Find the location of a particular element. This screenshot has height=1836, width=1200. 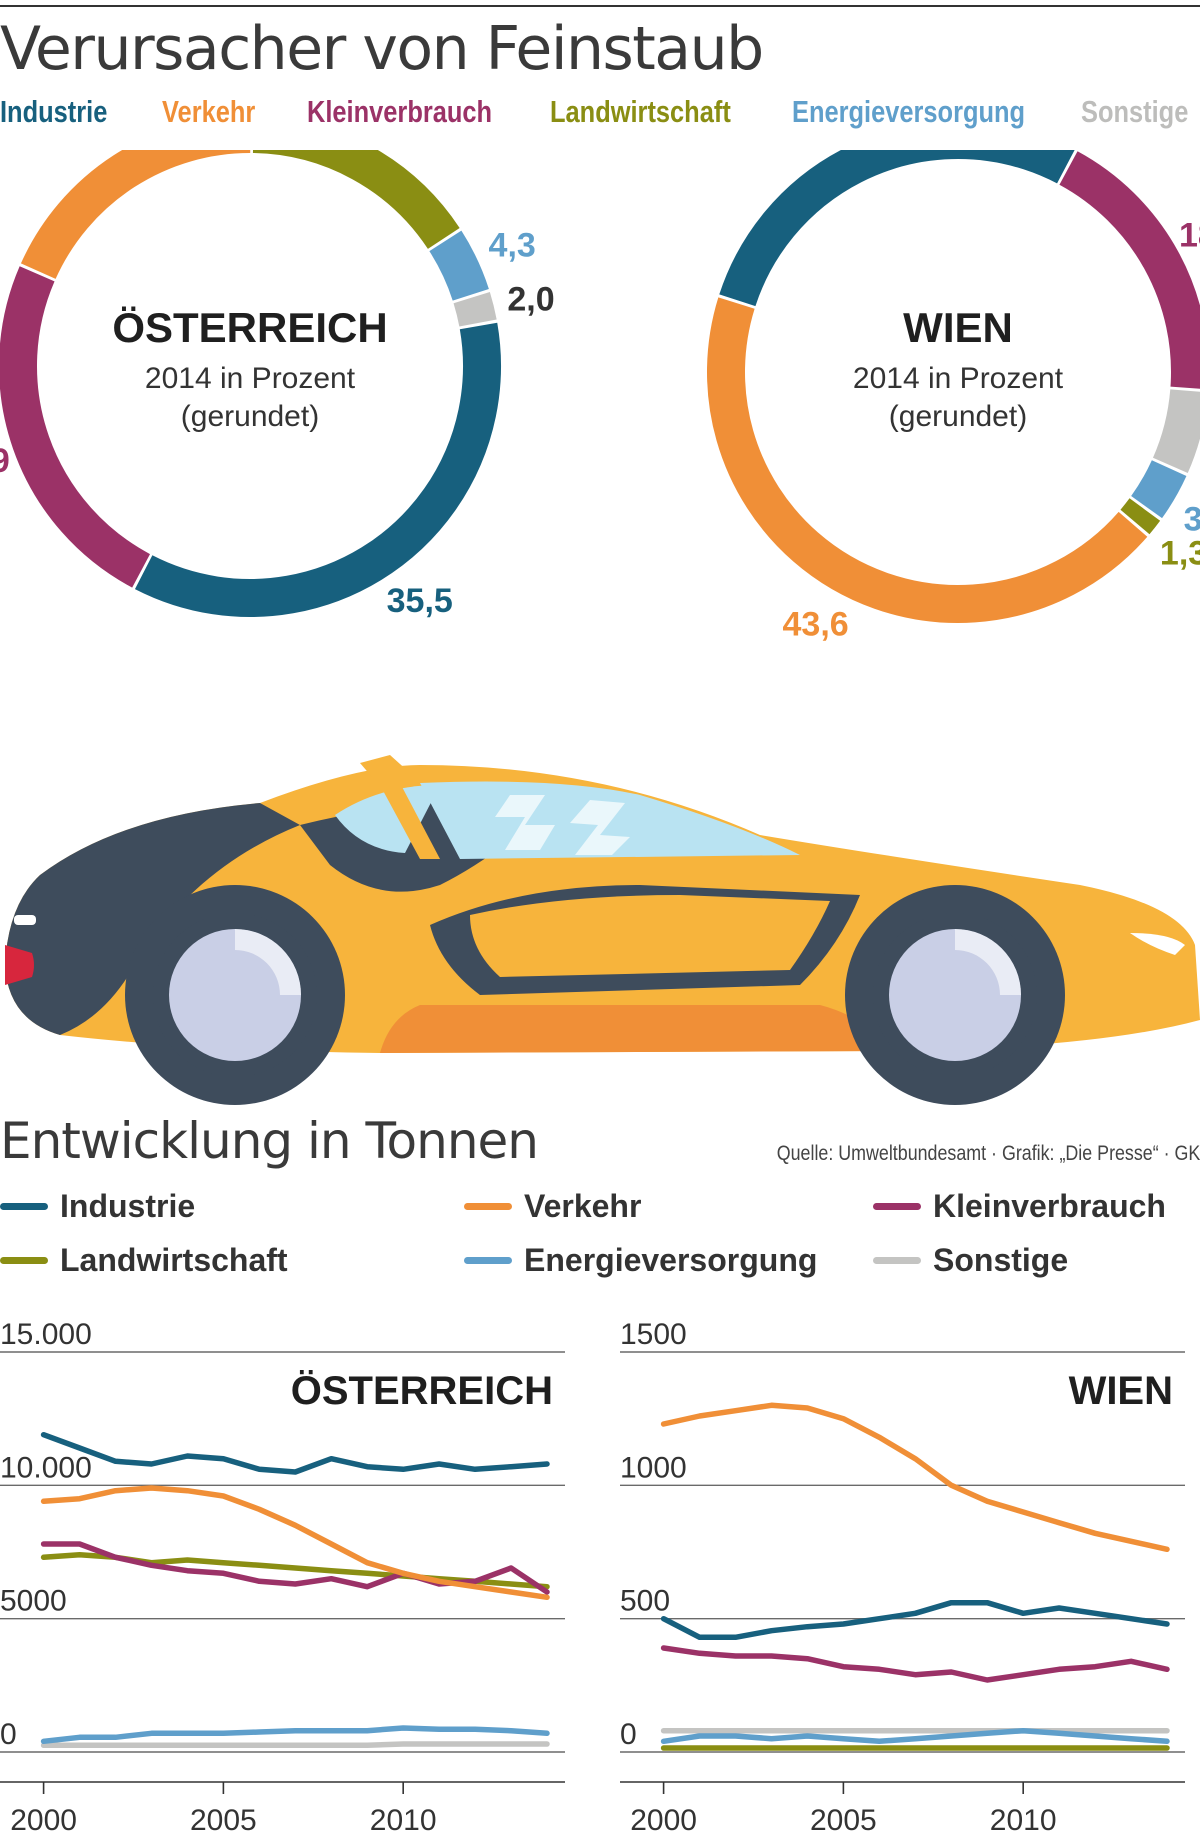

legend-label: Landwirtschaft is located at coordinates (174, 1259).